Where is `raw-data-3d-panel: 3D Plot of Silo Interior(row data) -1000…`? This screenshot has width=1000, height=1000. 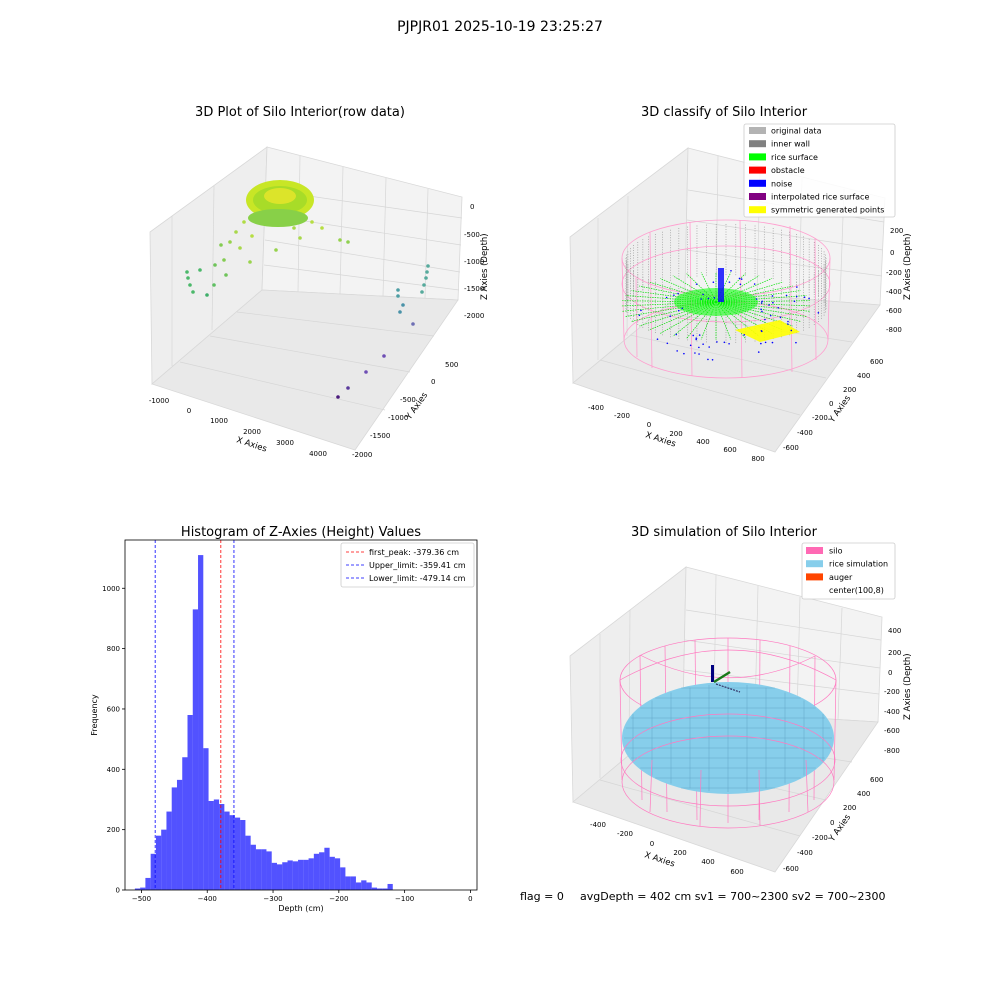 raw-data-3d-panel: 3D Plot of Silo Interior(row data) -1000… is located at coordinates (319, 282).